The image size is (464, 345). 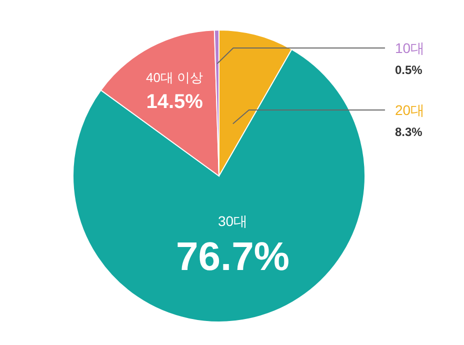 I want to click on data-label: 76.7%, so click(x=233, y=257).